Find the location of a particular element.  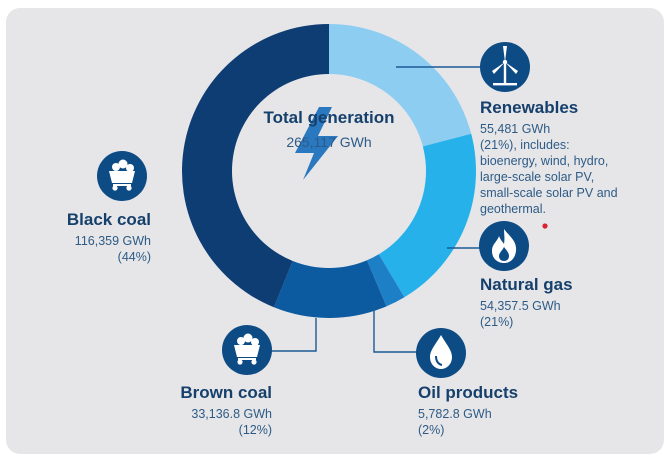

brown-coal-name: Brown coal is located at coordinates (226, 392).